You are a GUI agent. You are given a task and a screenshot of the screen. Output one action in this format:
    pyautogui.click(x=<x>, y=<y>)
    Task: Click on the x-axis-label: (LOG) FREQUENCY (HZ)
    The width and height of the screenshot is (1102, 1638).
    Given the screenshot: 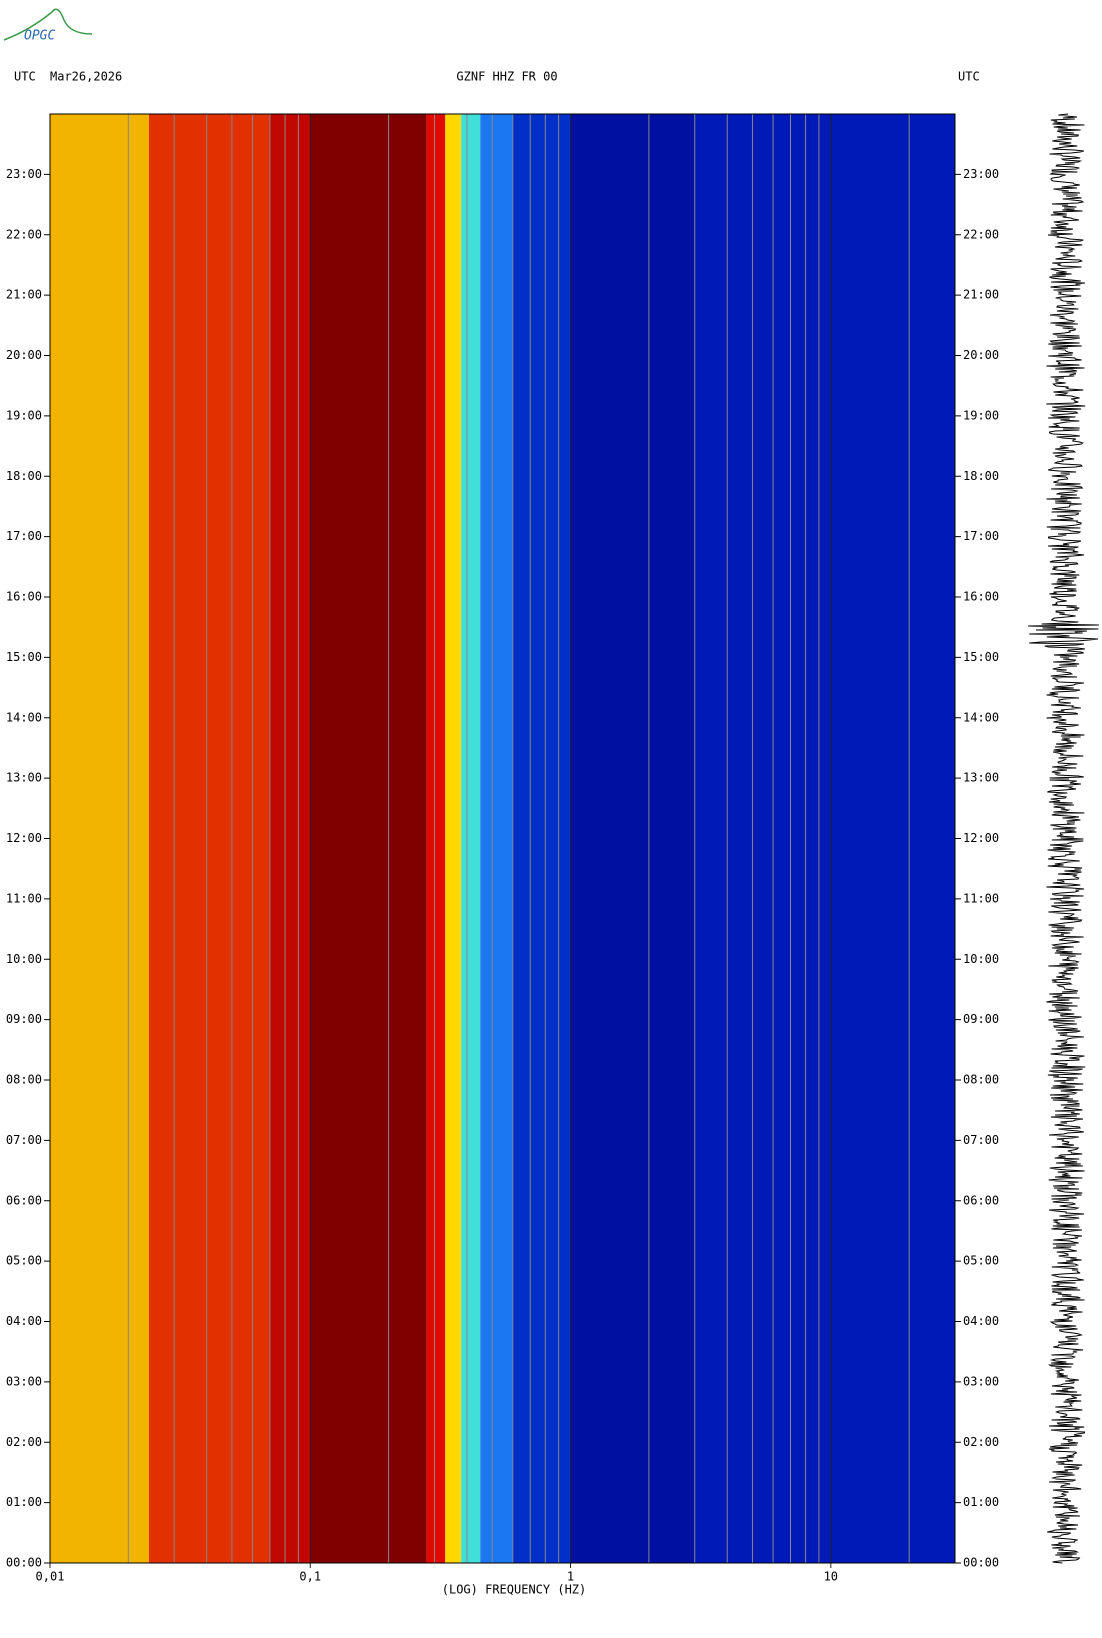 What is the action you would take?
    pyautogui.click(x=514, y=1590)
    